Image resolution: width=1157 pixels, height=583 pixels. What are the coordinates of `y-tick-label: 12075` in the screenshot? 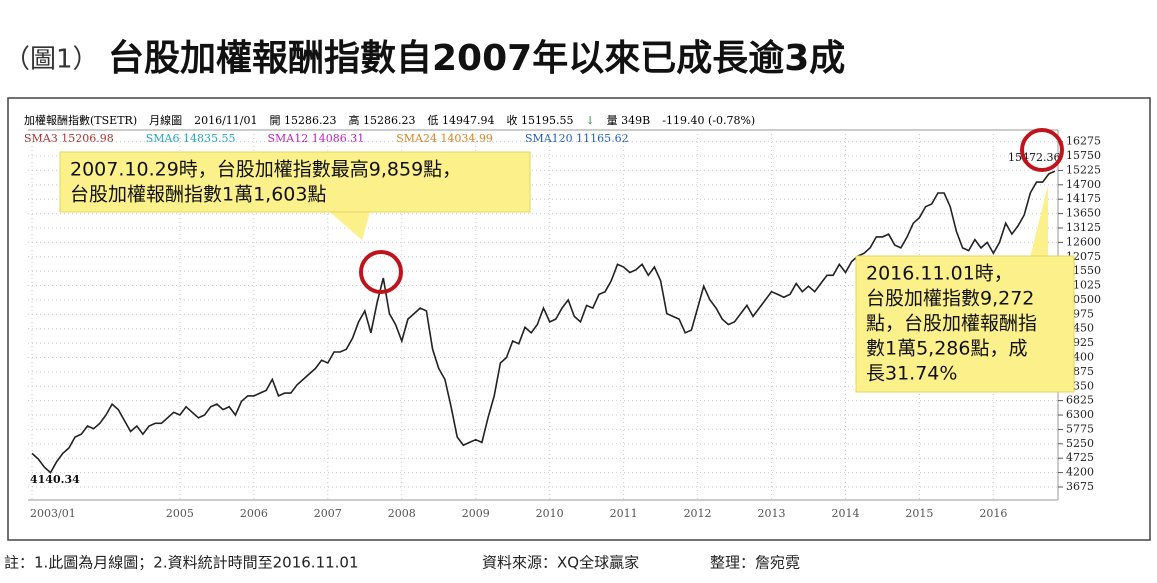 It's located at (1083, 256).